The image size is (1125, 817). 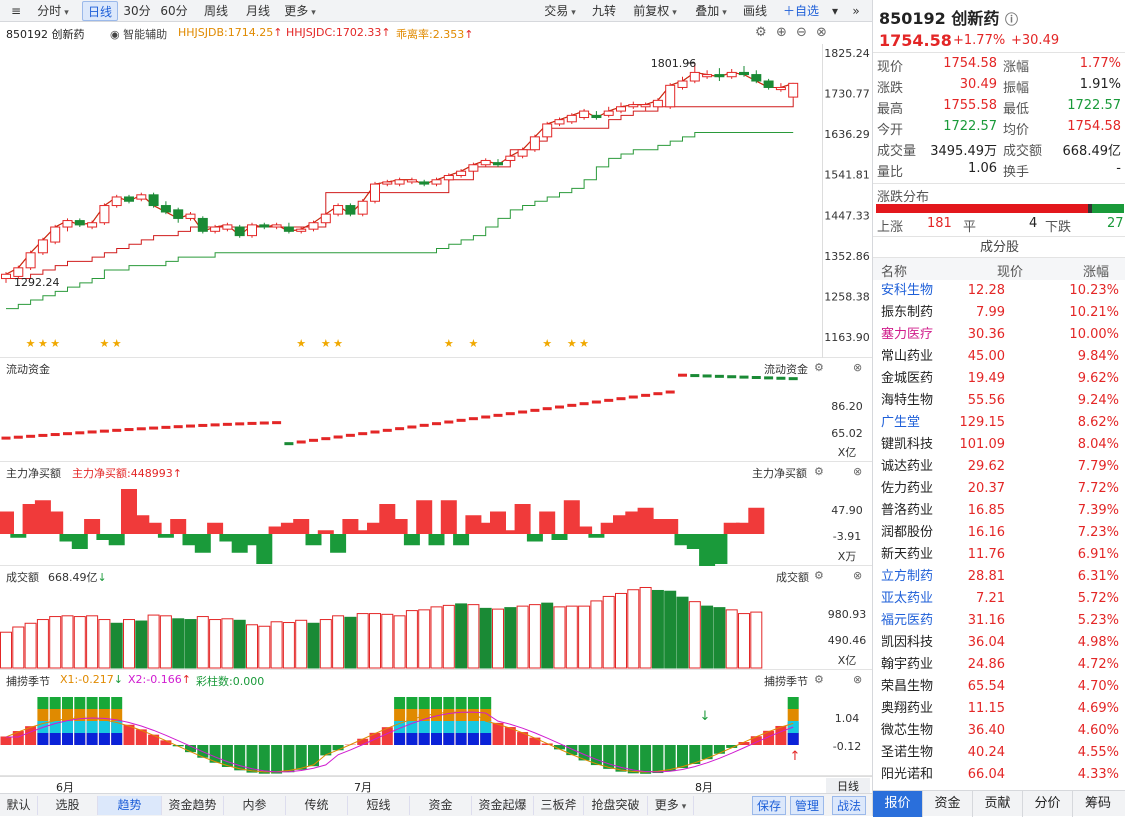 I want to click on tab-weekly: 周线, so click(x=216, y=11).